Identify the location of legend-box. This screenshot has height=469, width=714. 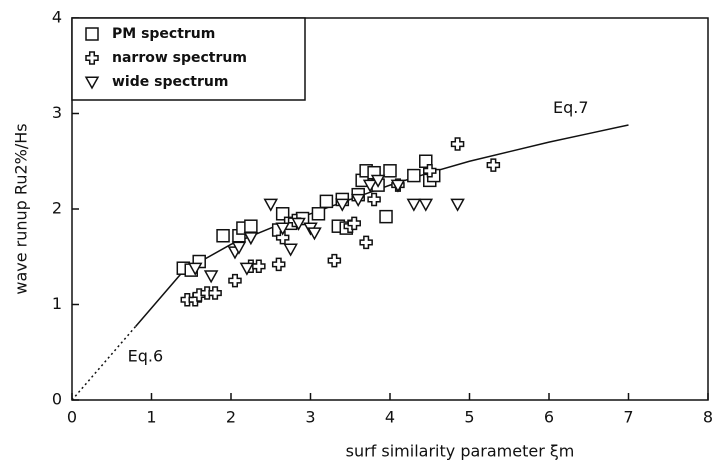
(188, 59).